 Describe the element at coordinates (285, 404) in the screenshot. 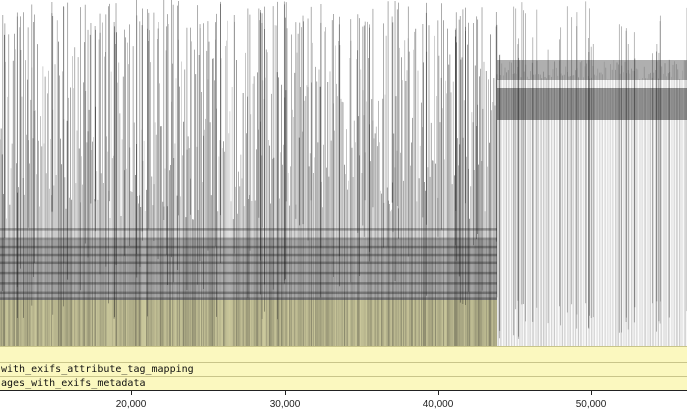

I see `x-tick-label: 30,000` at that location.